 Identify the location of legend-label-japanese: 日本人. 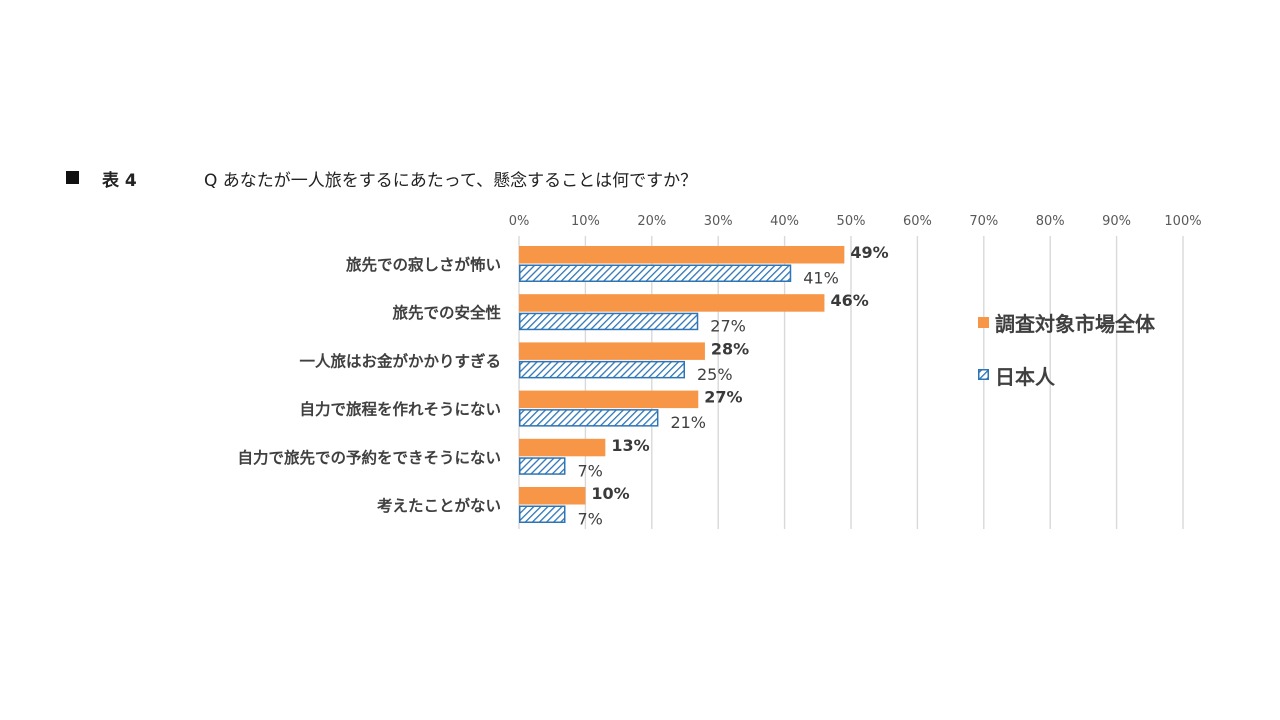
(1025, 377).